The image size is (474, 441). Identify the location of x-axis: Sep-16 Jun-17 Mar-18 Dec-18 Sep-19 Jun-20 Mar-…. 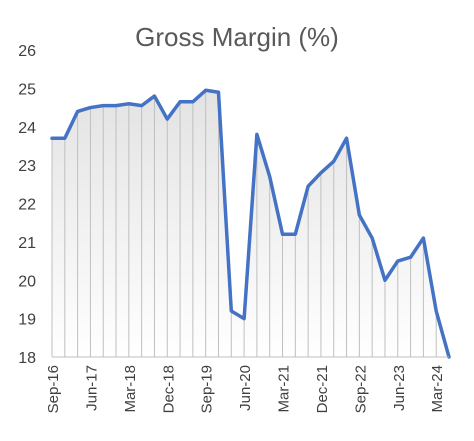
(247, 384).